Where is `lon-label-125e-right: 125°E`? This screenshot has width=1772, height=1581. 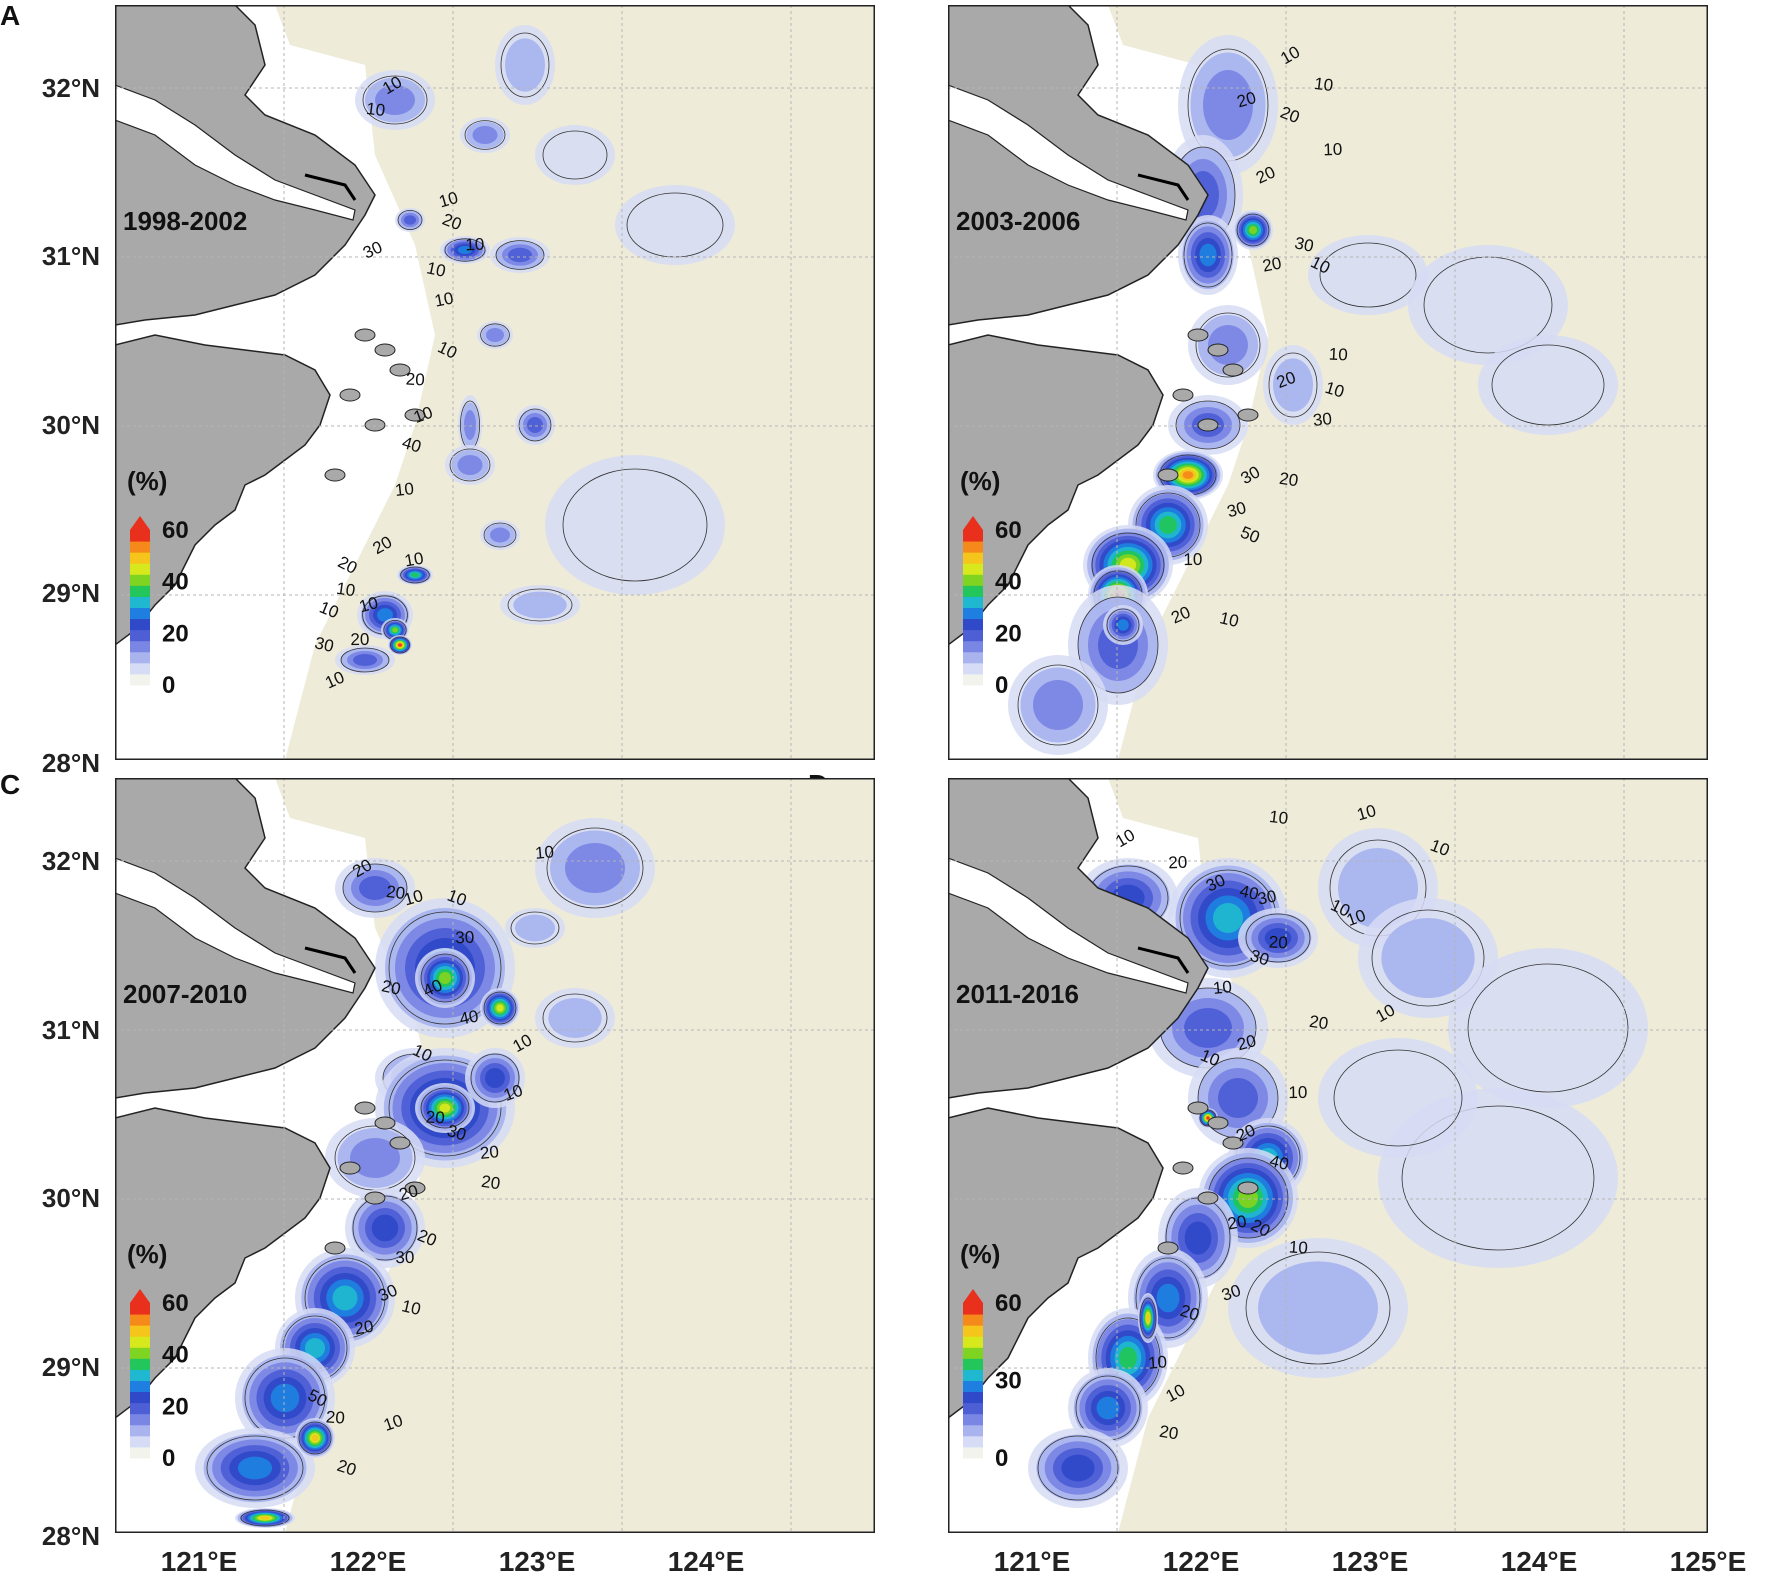 lon-label-125e-right: 125°E is located at coordinates (1708, 1561).